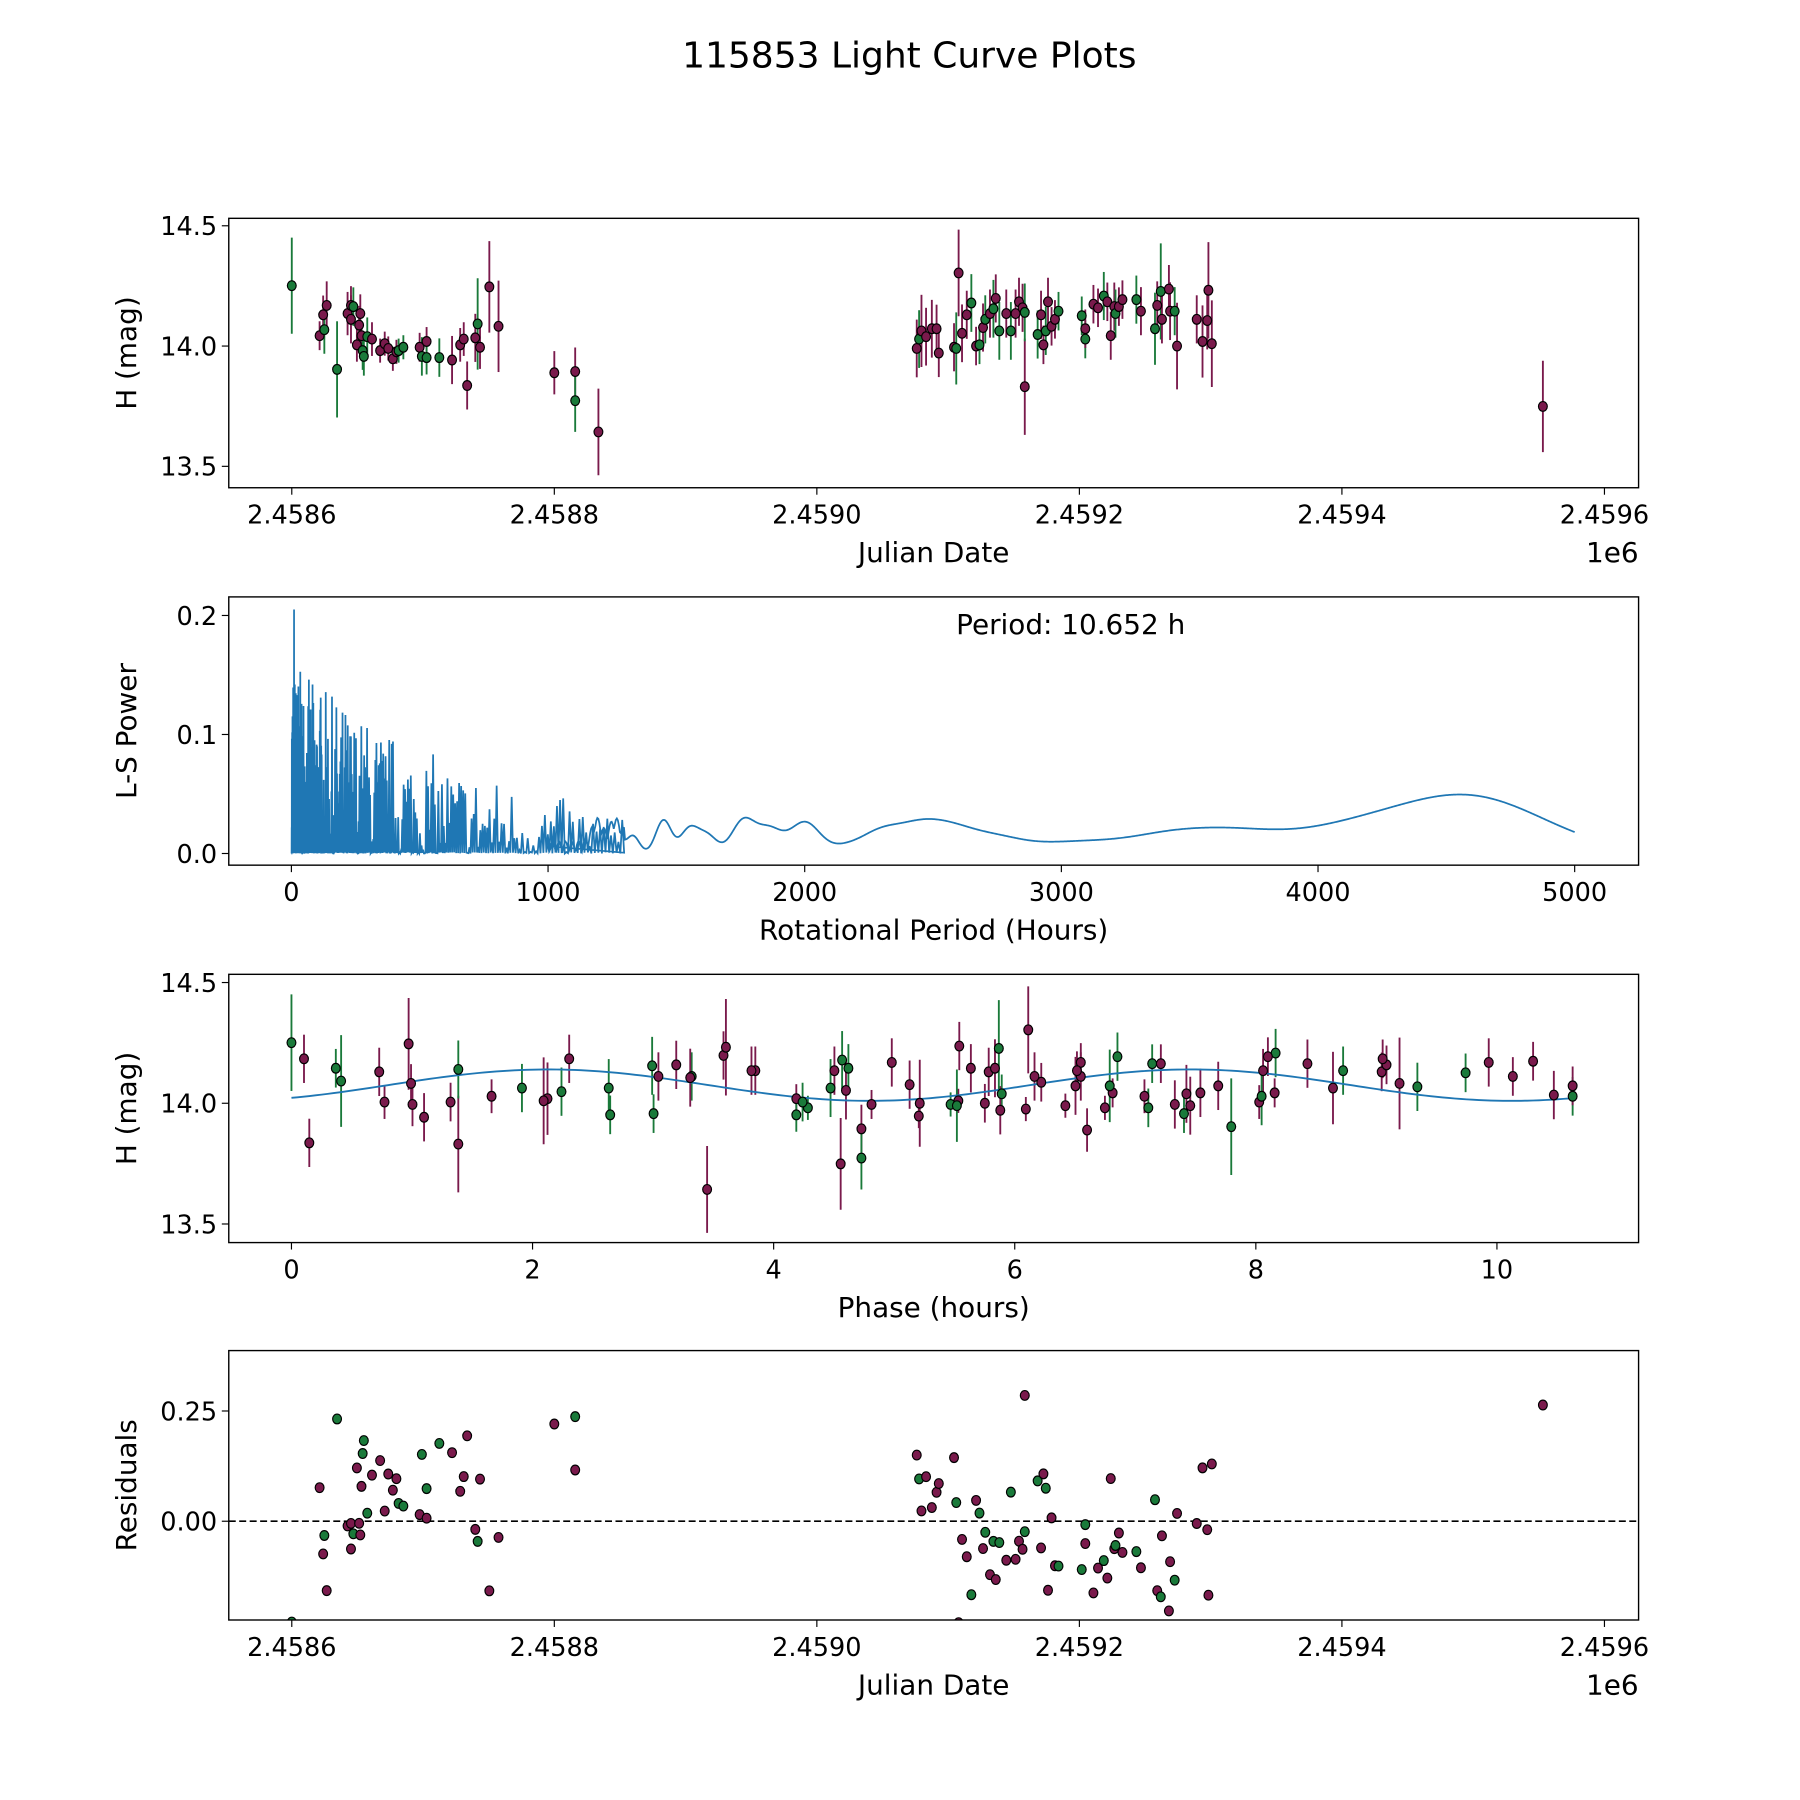 This screenshot has height=1800, width=1800. I want to click on periodogram-line, so click(932, 733).